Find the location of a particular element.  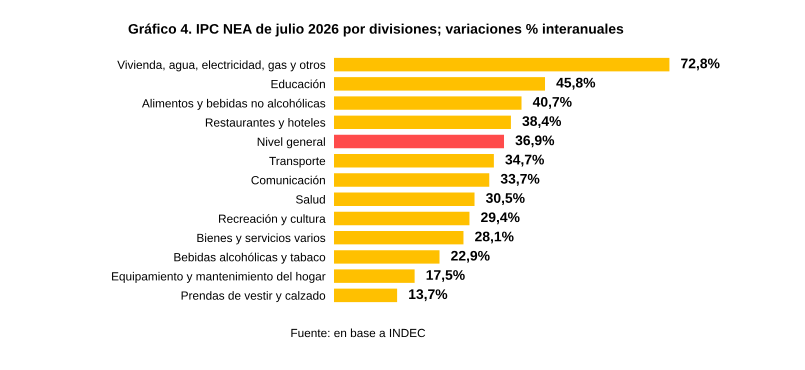

data-label: 72,8% is located at coordinates (700, 64).